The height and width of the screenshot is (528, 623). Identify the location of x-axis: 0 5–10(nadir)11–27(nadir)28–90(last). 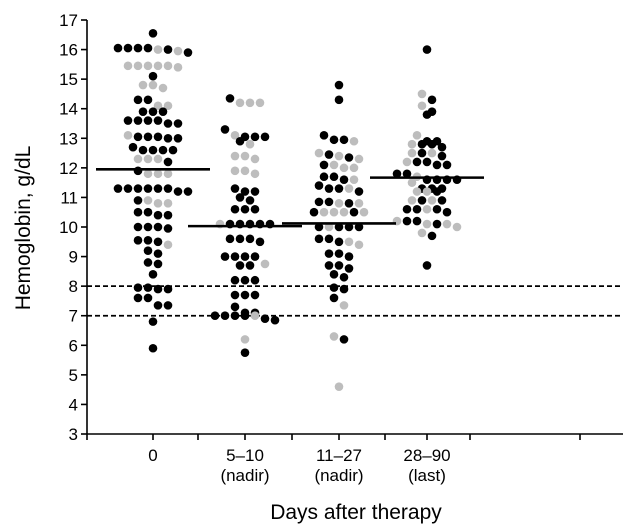
(354, 459).